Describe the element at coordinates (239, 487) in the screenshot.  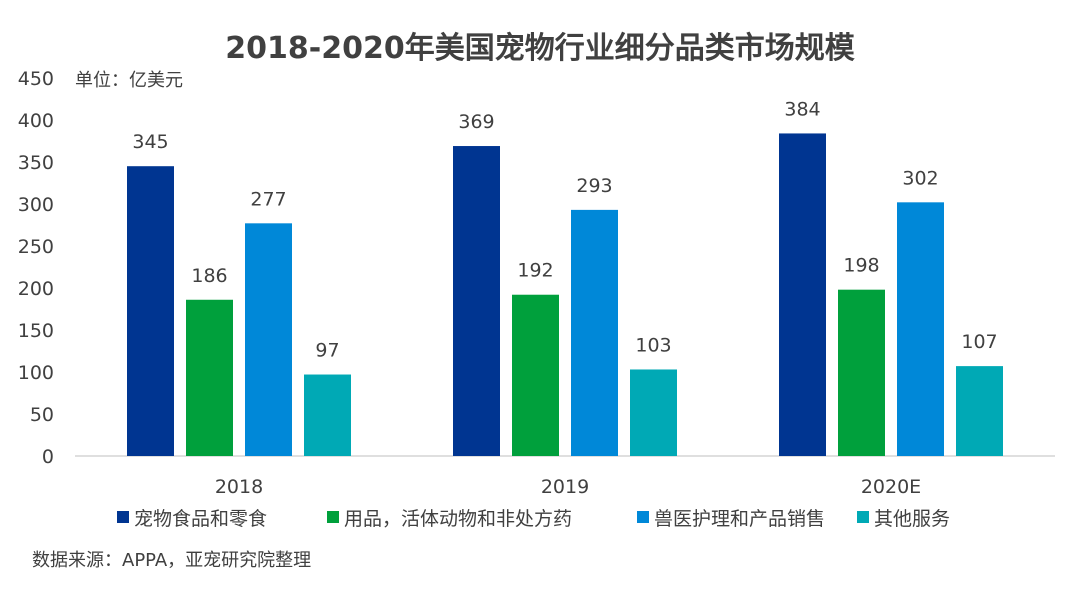
I see `x-tick-label: 2018` at that location.